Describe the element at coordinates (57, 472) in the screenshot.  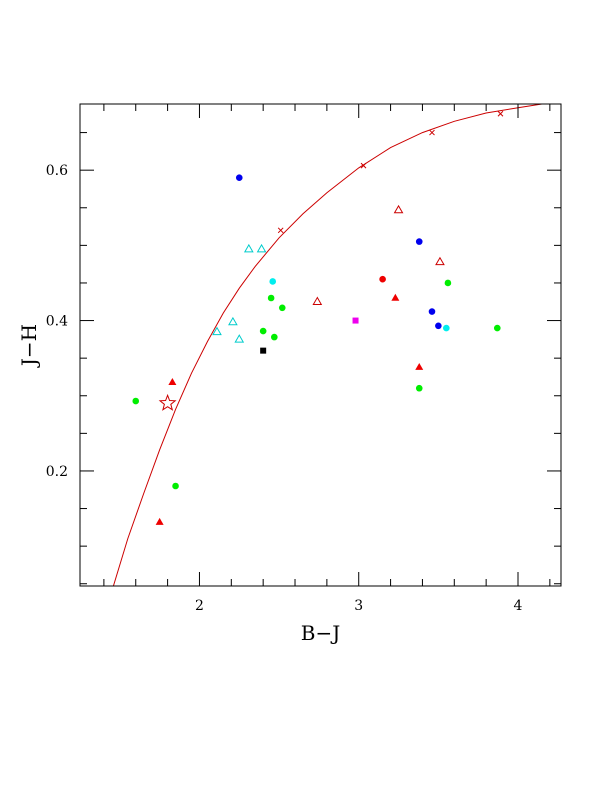
I see `y-tick-label: 0.2` at that location.